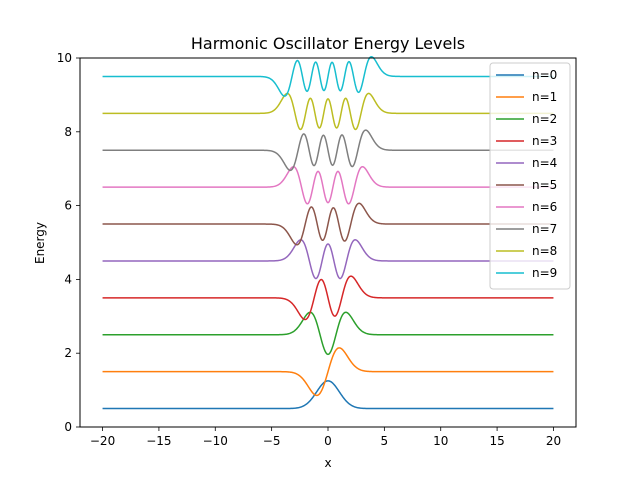 This screenshot has width=640, height=480. Describe the element at coordinates (328, 372) in the screenshot. I see `series-line-n1` at that location.